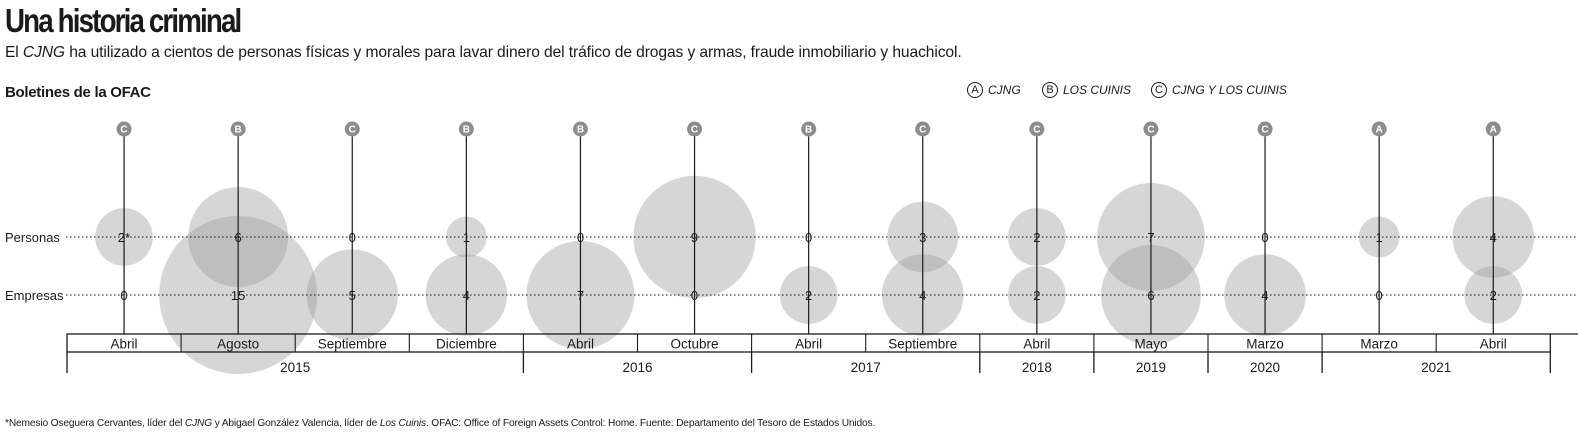 The width and height of the screenshot is (1578, 437). What do you see at coordinates (808, 295) in the screenshot?
I see `value-empresas-6: 2` at bounding box center [808, 295].